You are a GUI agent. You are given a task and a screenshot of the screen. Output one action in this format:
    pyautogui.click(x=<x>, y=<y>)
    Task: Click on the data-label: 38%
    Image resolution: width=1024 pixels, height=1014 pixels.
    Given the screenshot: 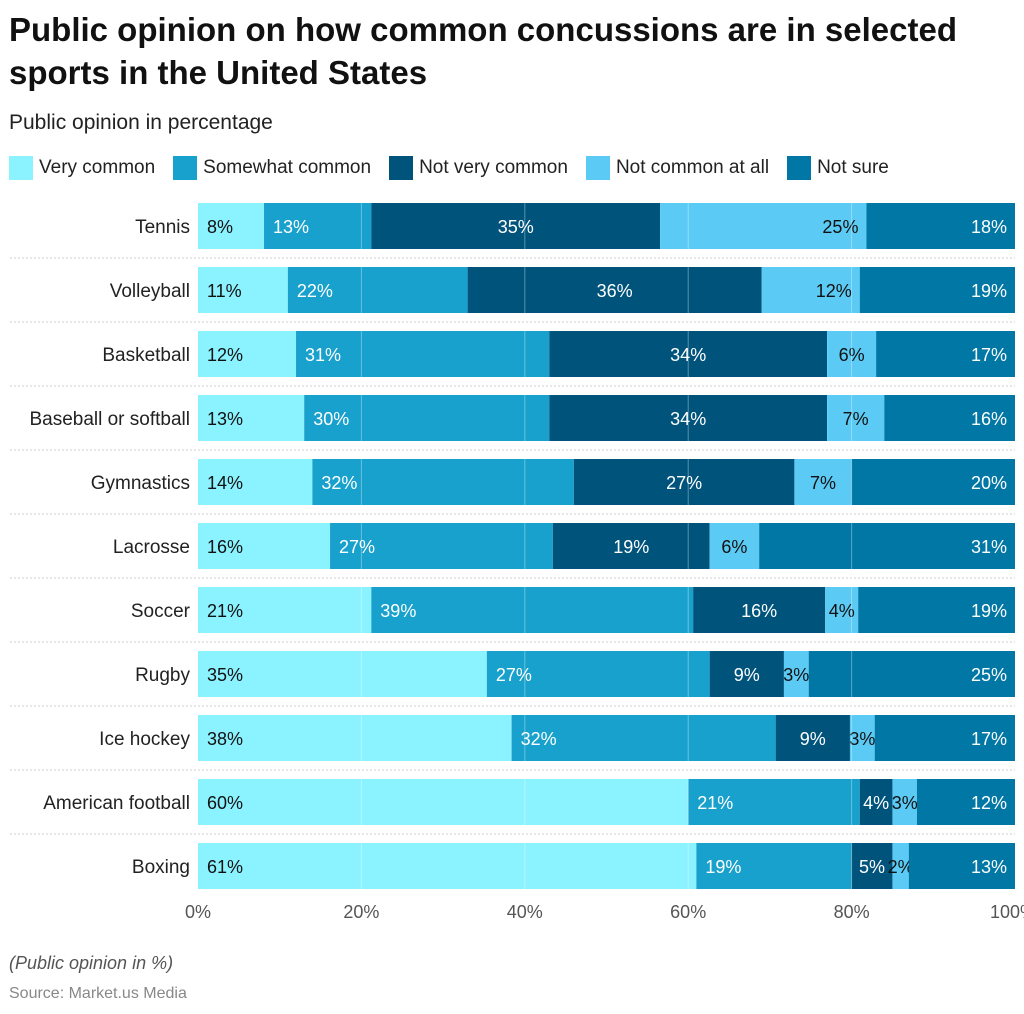 What is the action you would take?
    pyautogui.click(x=225, y=739)
    